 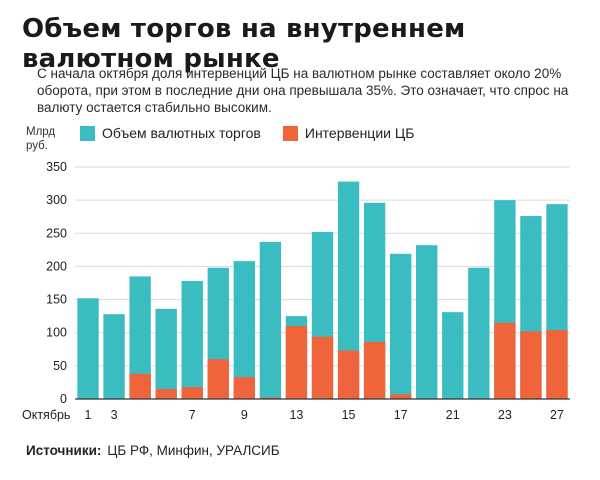 I want to click on x-tick-label: 27, so click(x=557, y=415).